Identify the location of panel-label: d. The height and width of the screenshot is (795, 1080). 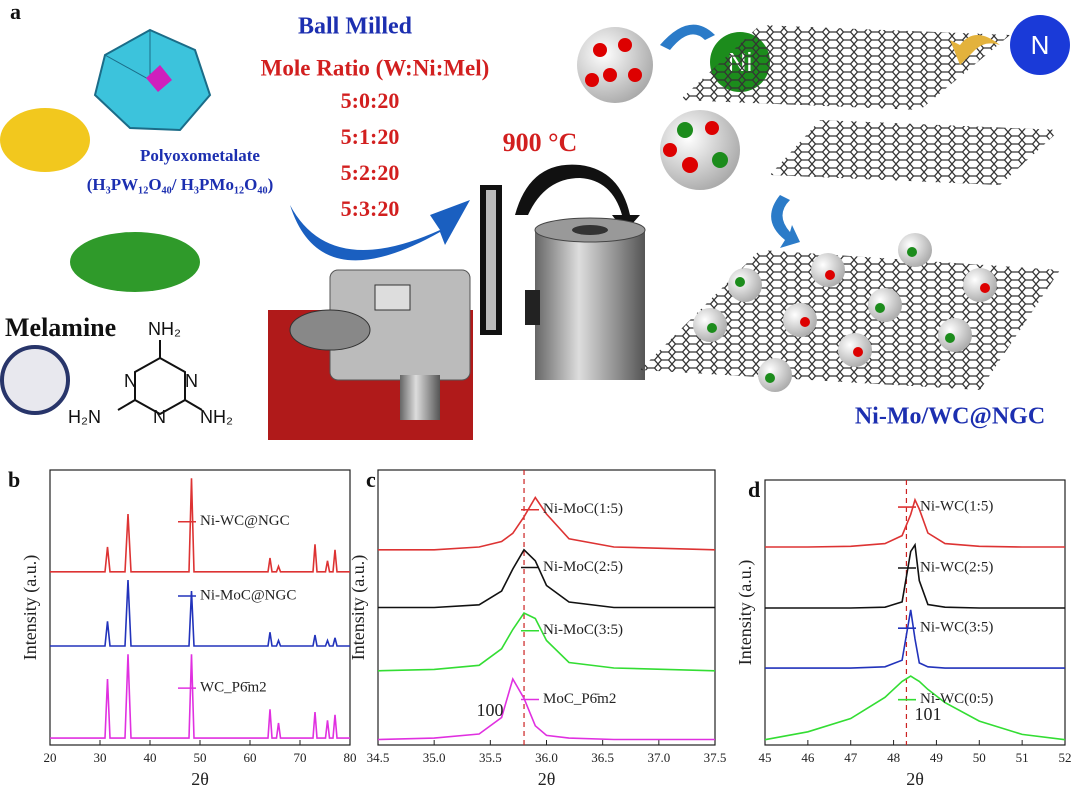
(754, 489).